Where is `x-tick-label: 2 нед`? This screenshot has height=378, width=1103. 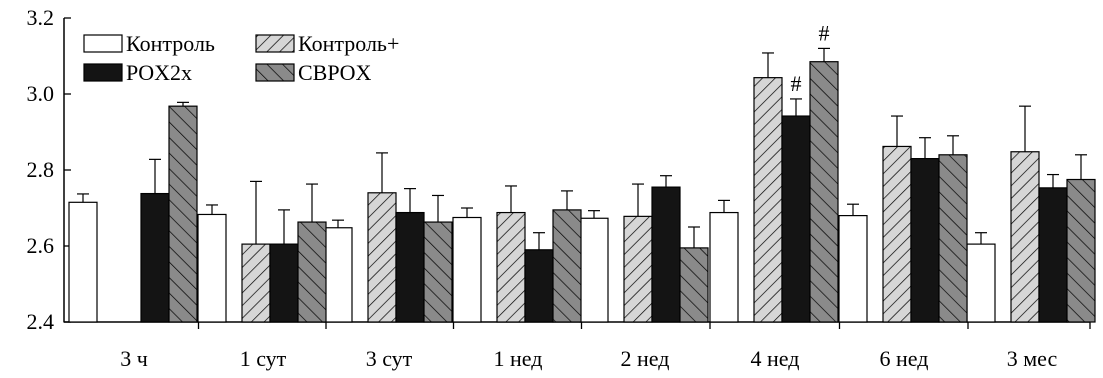
x-tick-label: 2 нед is located at coordinates (645, 358).